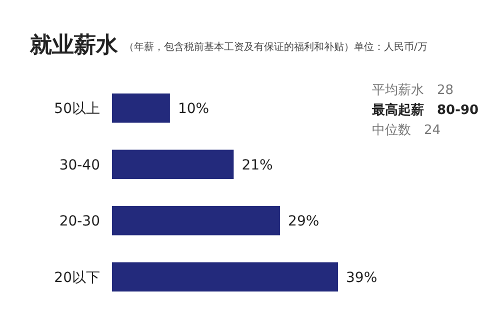  I want to click on y-tick-label: 50以上, so click(77, 109).